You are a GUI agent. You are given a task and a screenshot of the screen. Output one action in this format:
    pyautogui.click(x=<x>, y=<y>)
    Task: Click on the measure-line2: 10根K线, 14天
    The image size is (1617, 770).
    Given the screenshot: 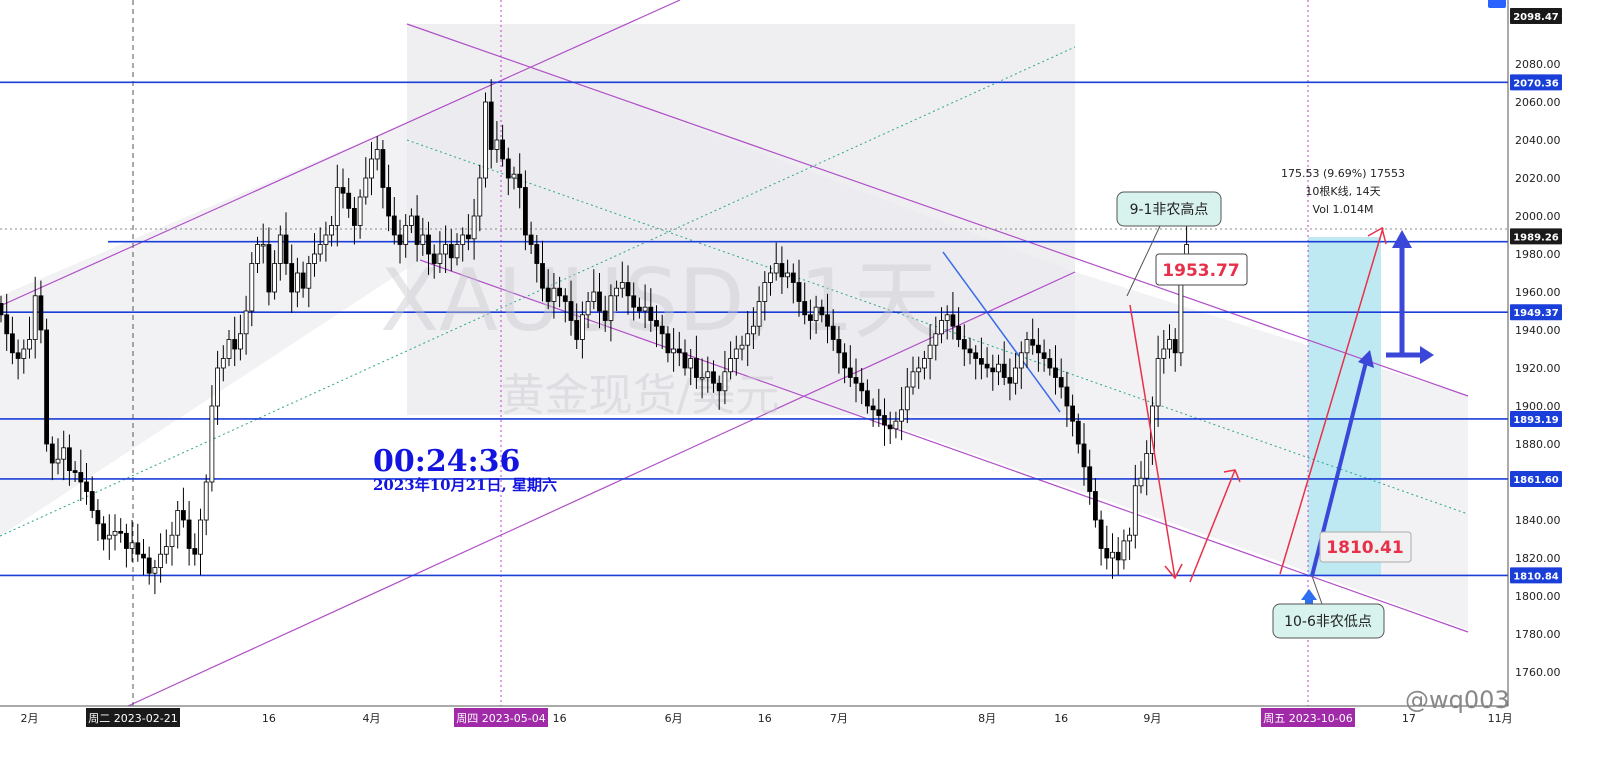 What is the action you would take?
    pyautogui.click(x=1342, y=191)
    